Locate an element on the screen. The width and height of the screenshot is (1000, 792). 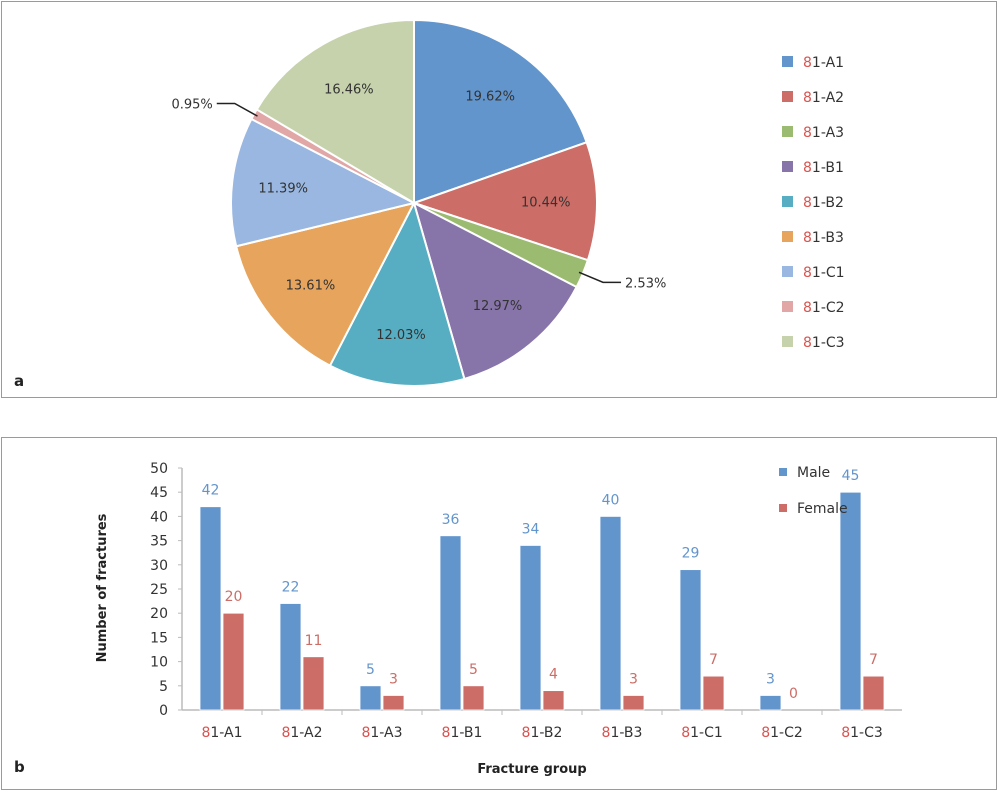
data-label: 12.97% is located at coordinates (498, 306).